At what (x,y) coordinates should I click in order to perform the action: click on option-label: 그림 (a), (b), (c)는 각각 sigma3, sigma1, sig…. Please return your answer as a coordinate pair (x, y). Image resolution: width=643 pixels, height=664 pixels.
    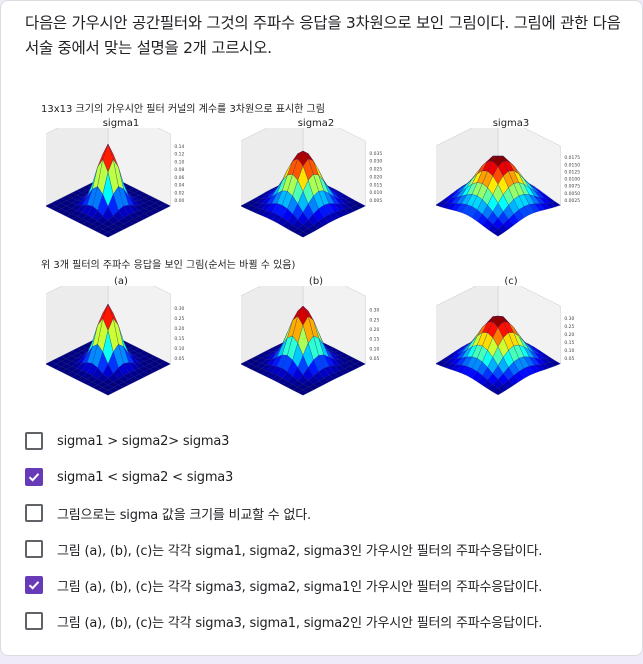
    Looking at the image, I should click on (300, 623).